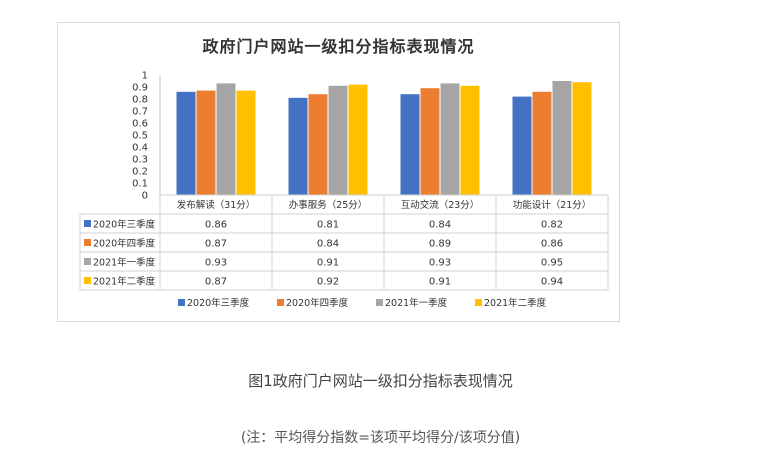 The width and height of the screenshot is (761, 467). I want to click on y-tick-label: 0.7, so click(140, 112).